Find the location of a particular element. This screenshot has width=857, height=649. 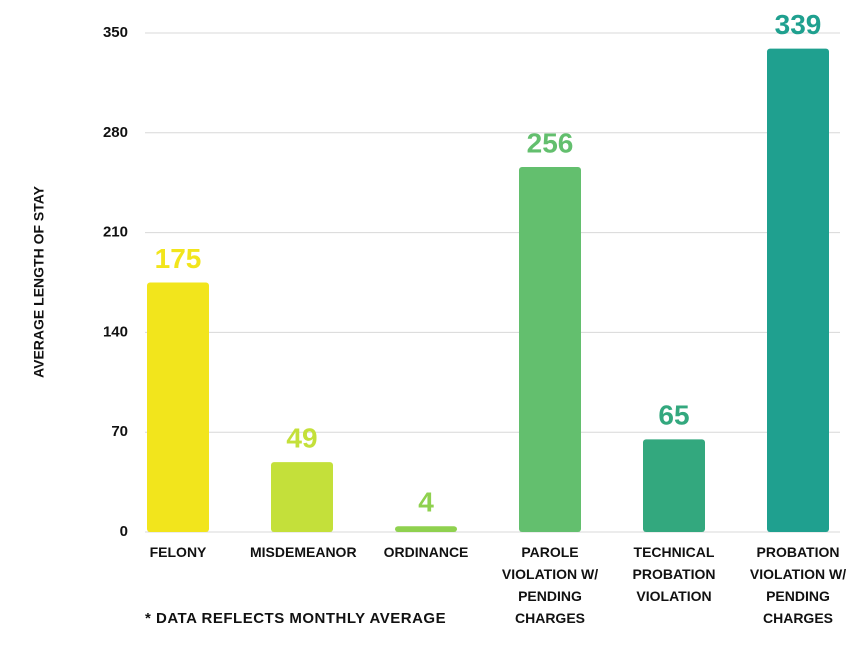

value-label: 339 is located at coordinates (798, 24).